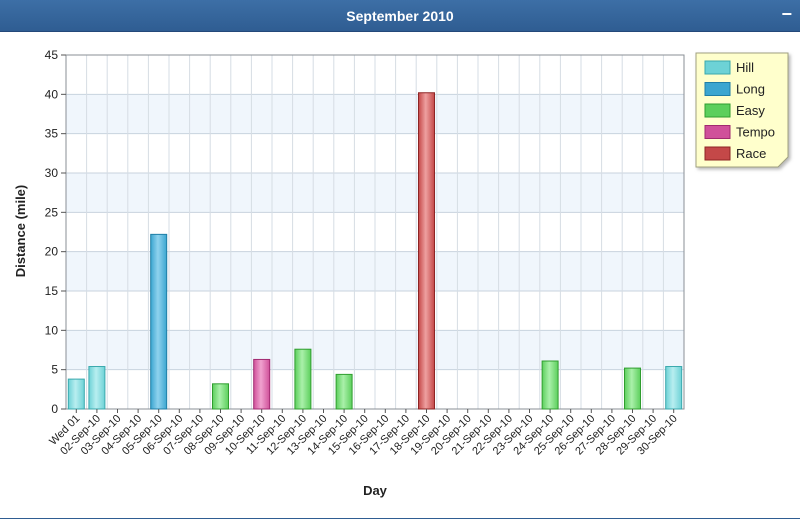 This screenshot has width=800, height=523. I want to click on legend-label-hill: Hill, so click(745, 67).